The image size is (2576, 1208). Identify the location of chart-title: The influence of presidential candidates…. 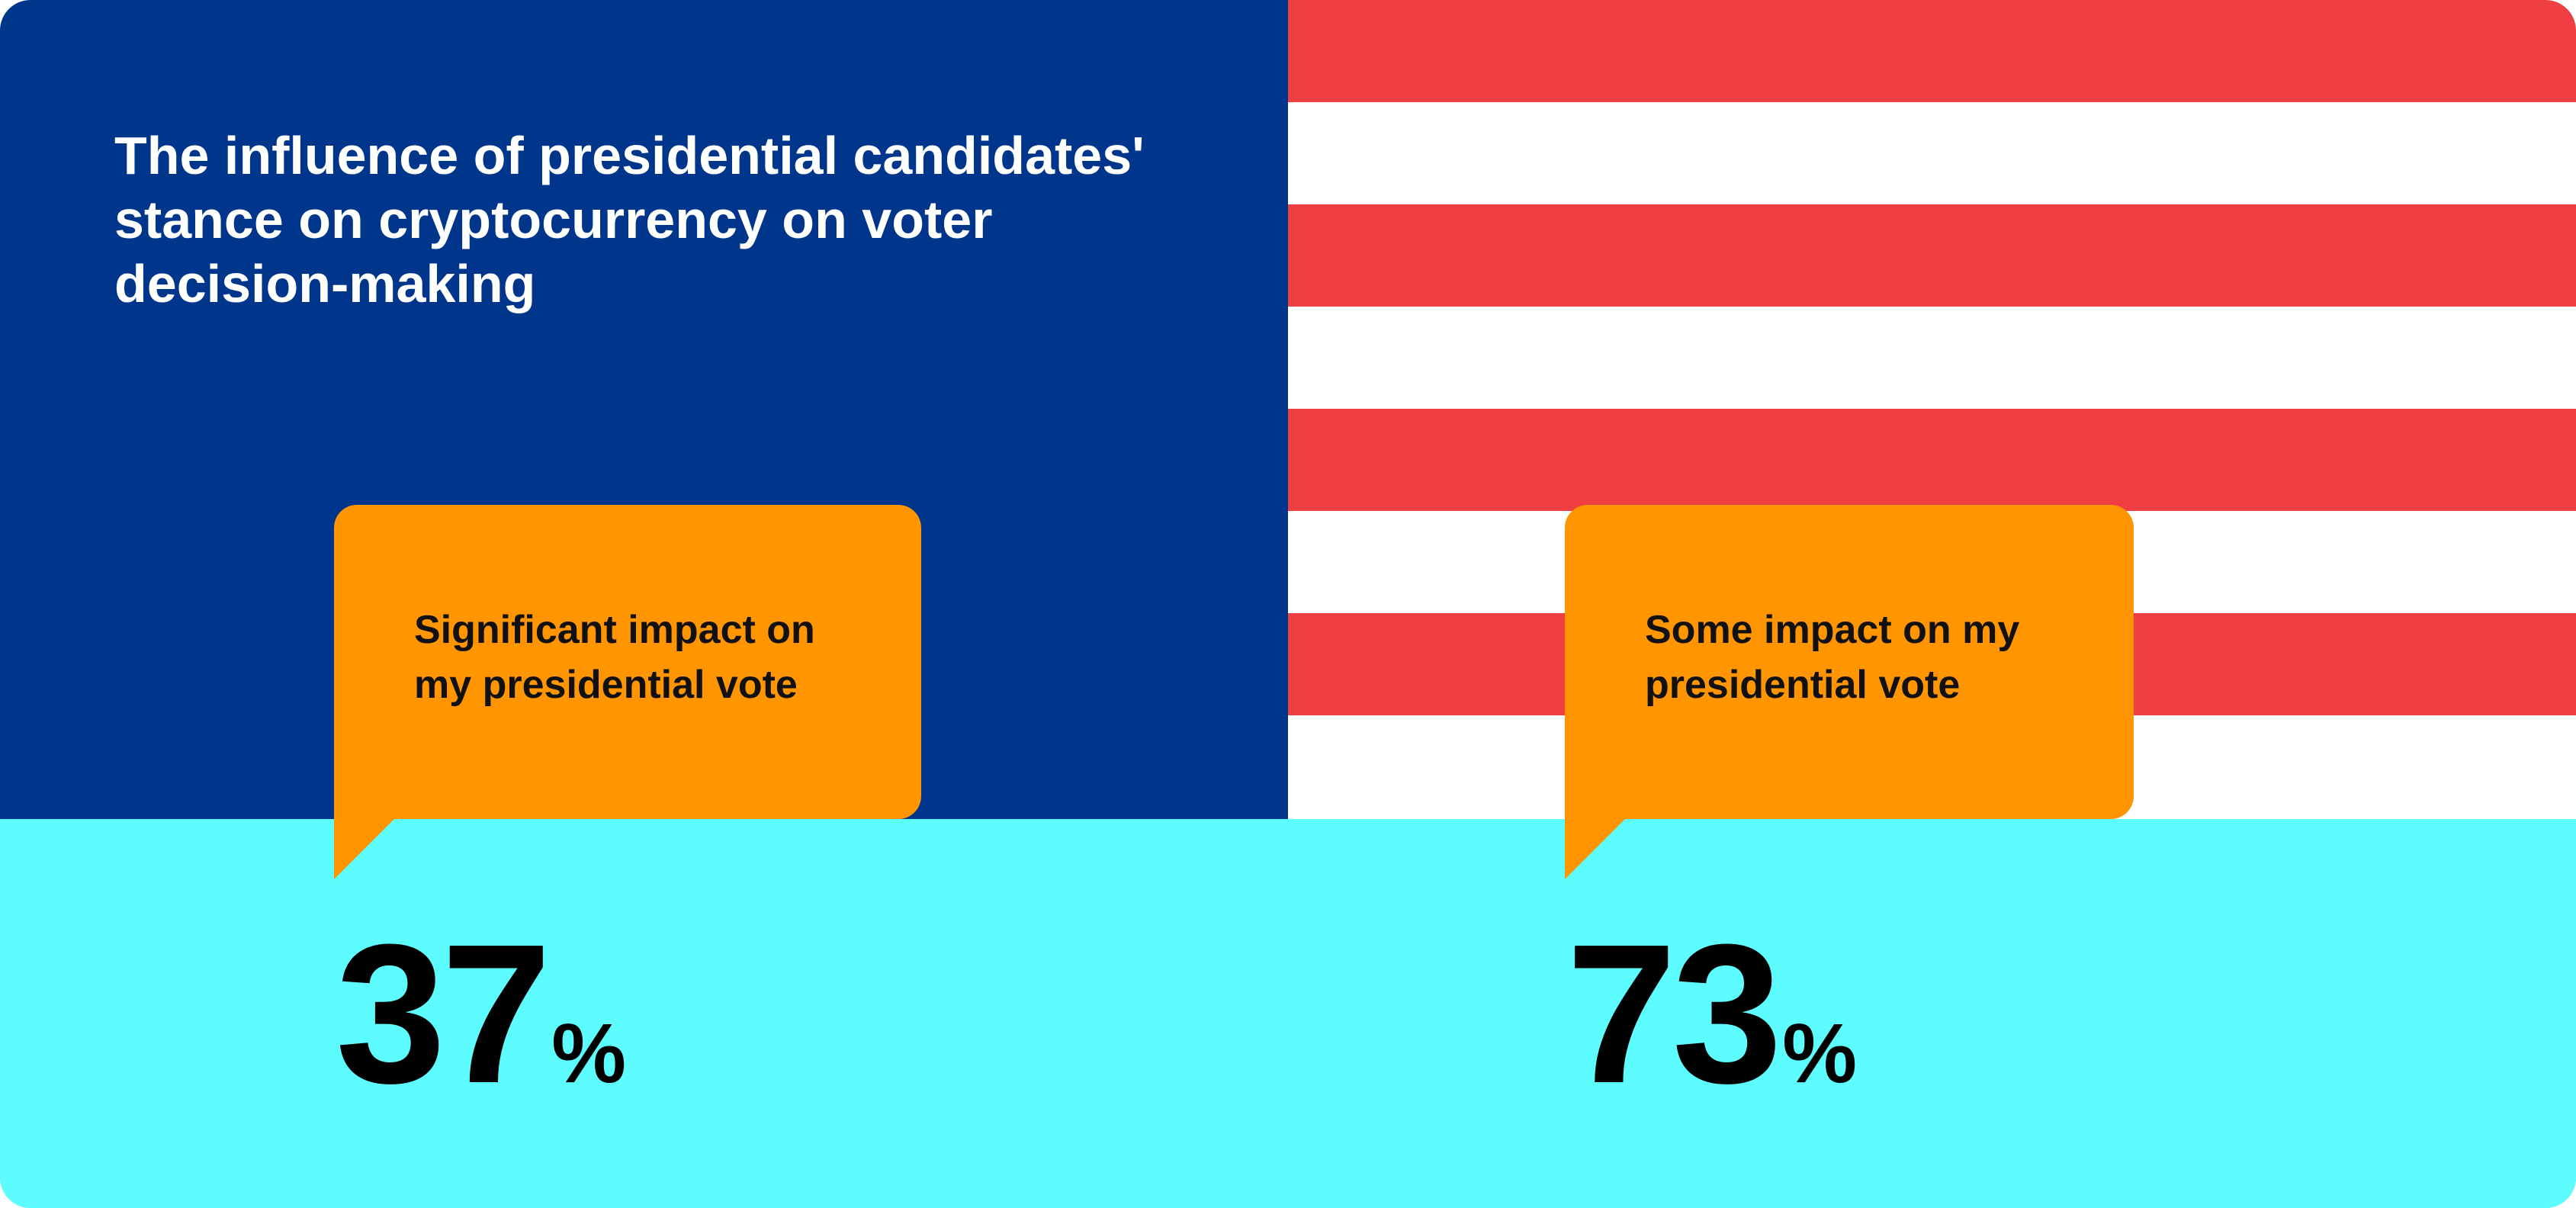
(629, 220).